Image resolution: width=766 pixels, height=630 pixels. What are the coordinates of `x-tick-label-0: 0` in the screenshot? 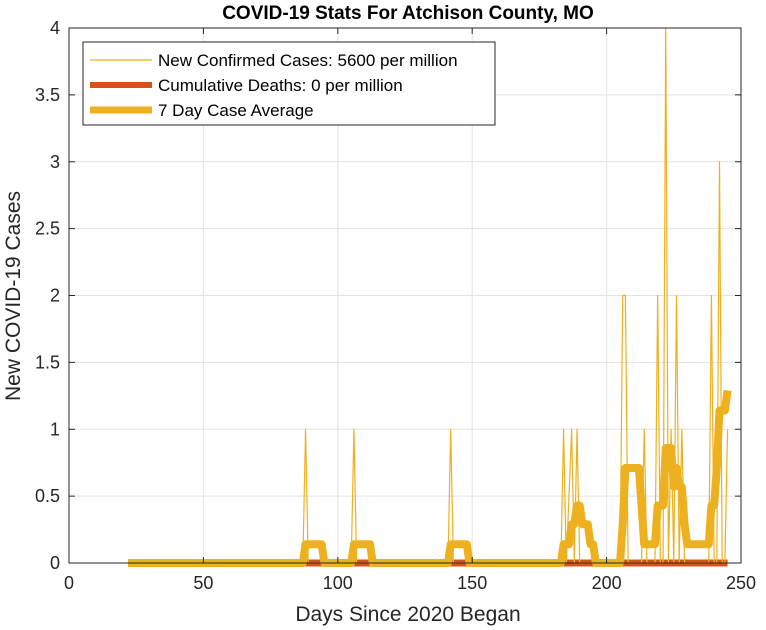 It's located at (69, 583).